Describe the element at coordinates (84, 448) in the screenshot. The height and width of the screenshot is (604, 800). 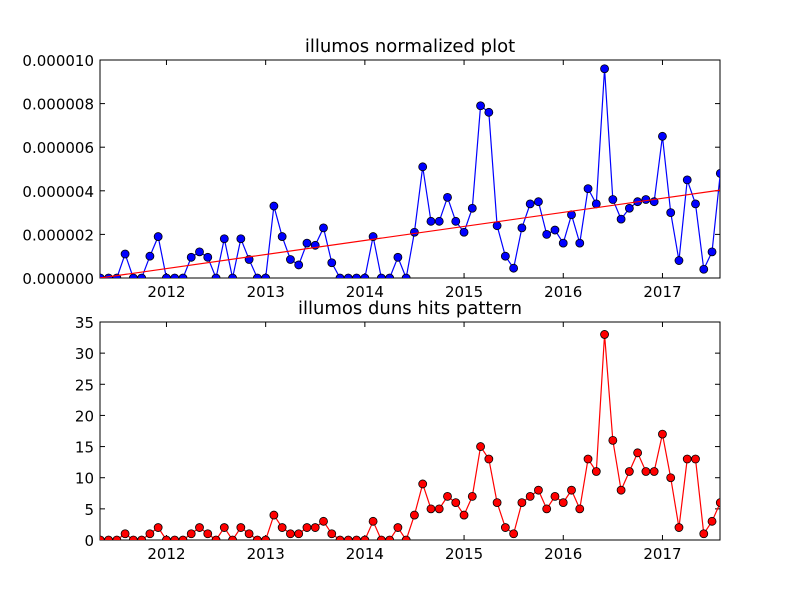
I see `duns-hits-y-tick-label: 15` at that location.